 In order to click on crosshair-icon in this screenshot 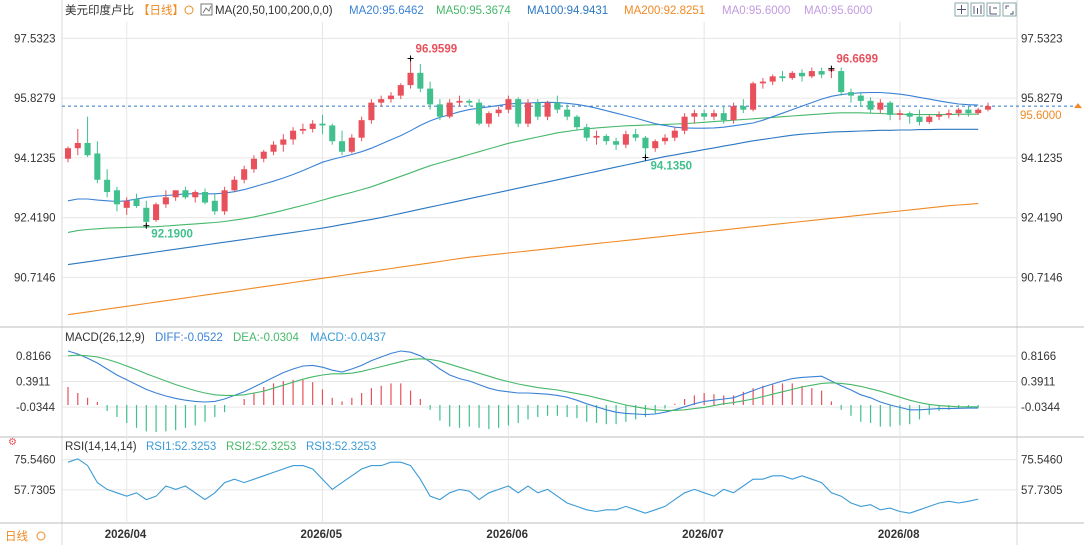, I will do `click(961, 9)`.